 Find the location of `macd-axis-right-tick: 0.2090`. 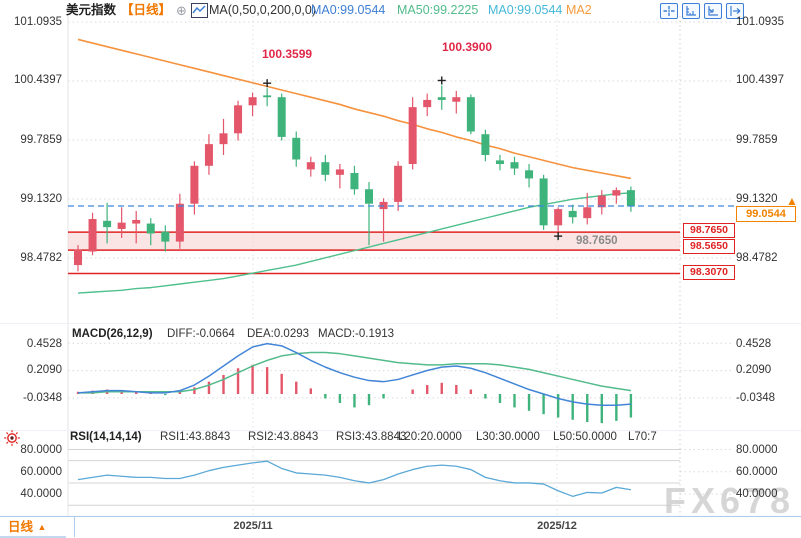

macd-axis-right-tick: 0.2090 is located at coordinates (754, 370).